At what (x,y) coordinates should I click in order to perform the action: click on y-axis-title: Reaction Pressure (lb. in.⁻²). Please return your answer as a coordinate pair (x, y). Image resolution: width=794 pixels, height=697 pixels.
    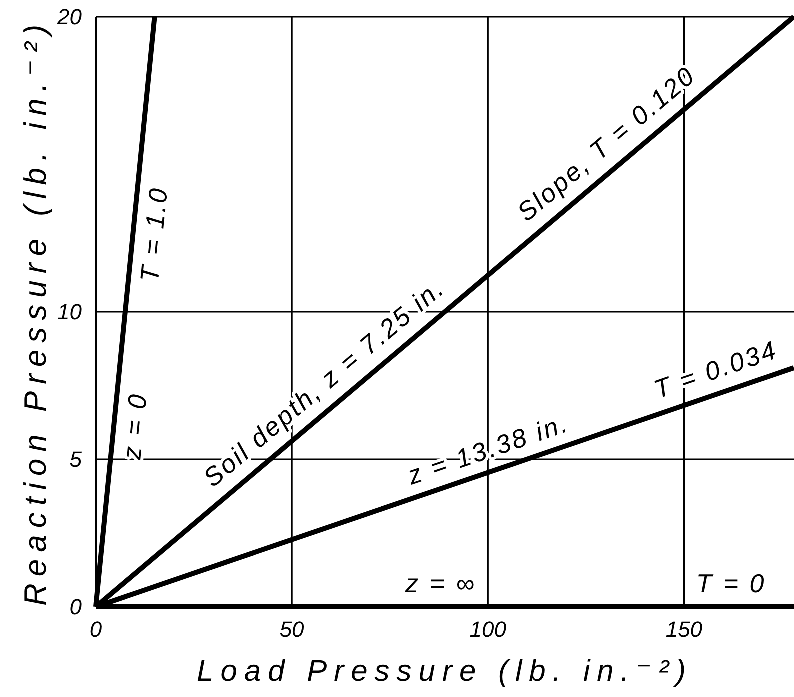
    Looking at the image, I should click on (35, 312).